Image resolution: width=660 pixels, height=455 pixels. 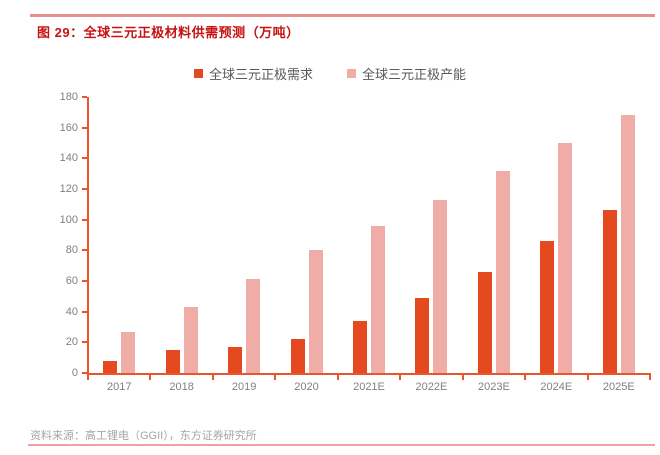 I want to click on y-tick-label-40: 40, so click(x=71, y=311).